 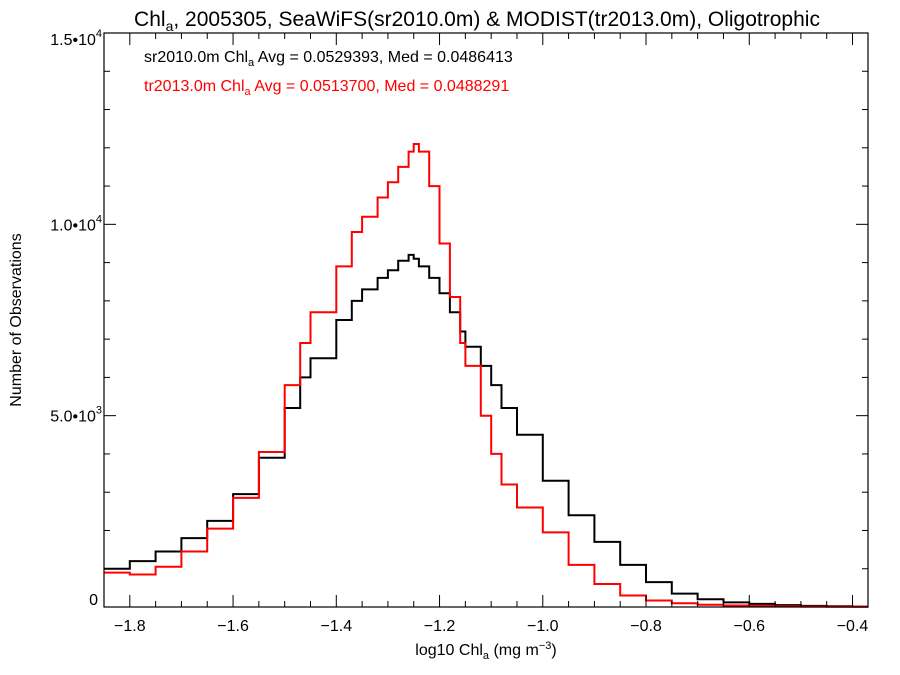 I want to click on annotation-tr2013-prefix: tr2013.0m Chl, so click(x=194, y=86).